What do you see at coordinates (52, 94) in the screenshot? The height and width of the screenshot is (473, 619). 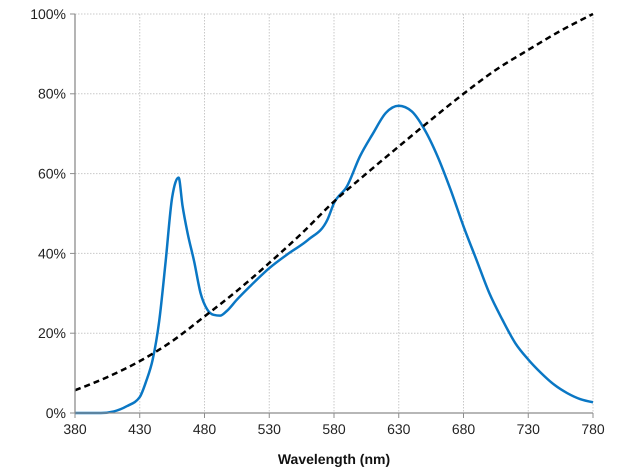 I see `y-tick-label: 80%` at bounding box center [52, 94].